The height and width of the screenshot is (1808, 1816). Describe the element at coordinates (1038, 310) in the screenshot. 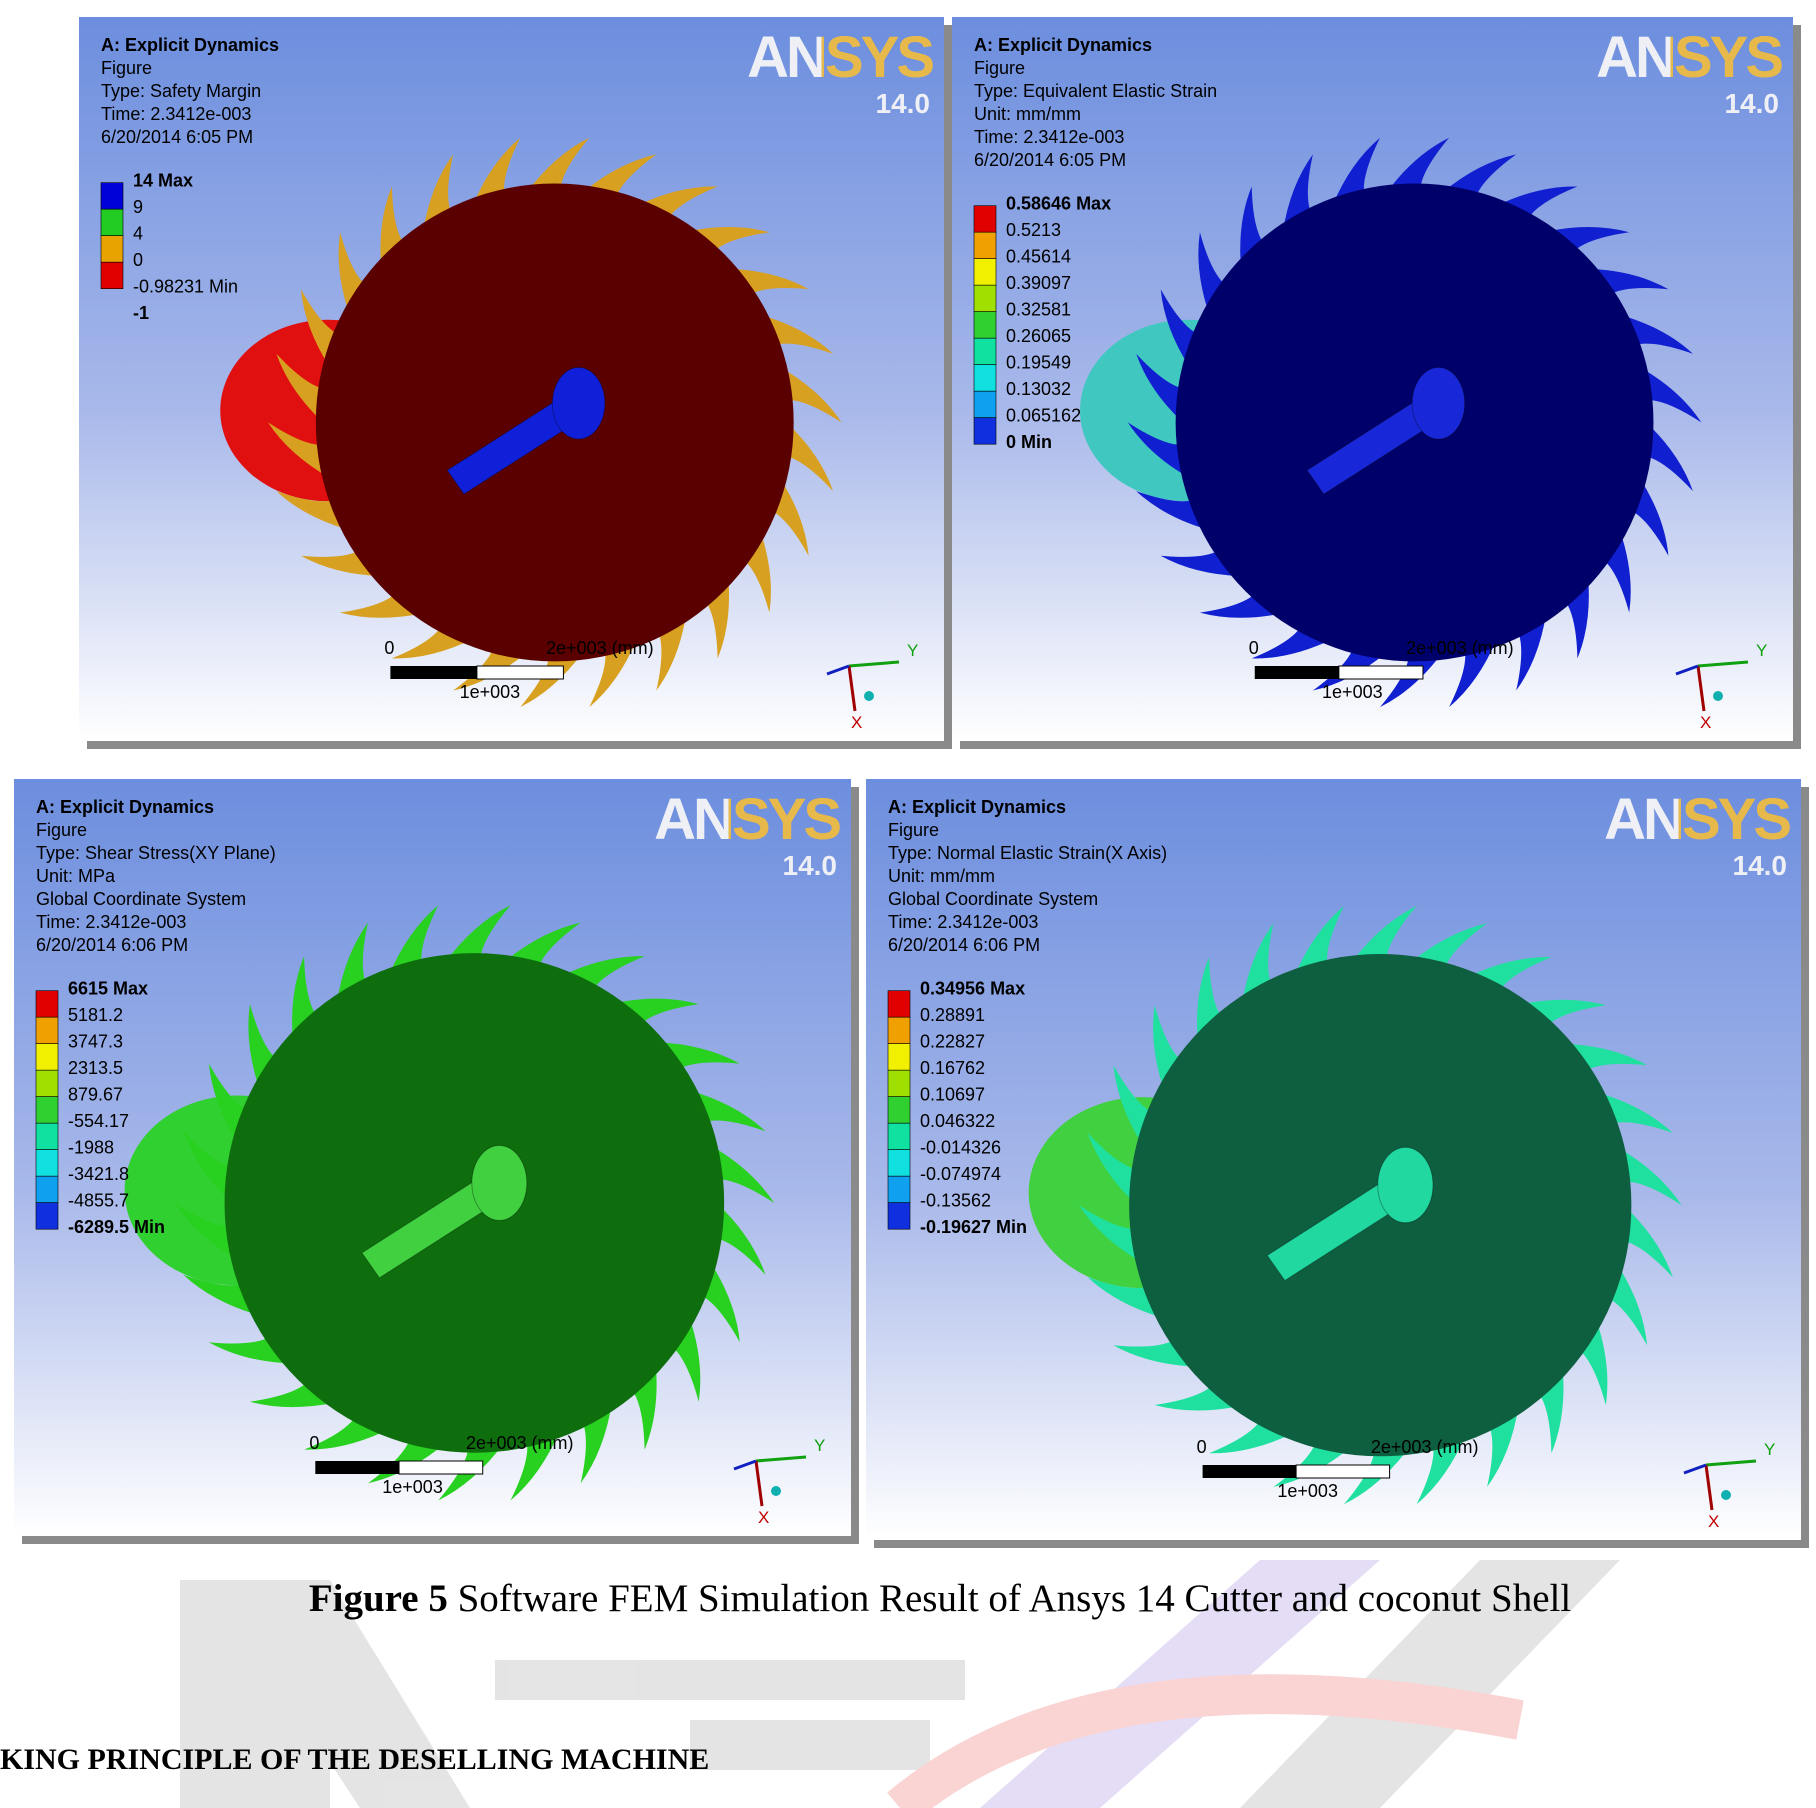

I see `legend-label: 0.32581` at that location.